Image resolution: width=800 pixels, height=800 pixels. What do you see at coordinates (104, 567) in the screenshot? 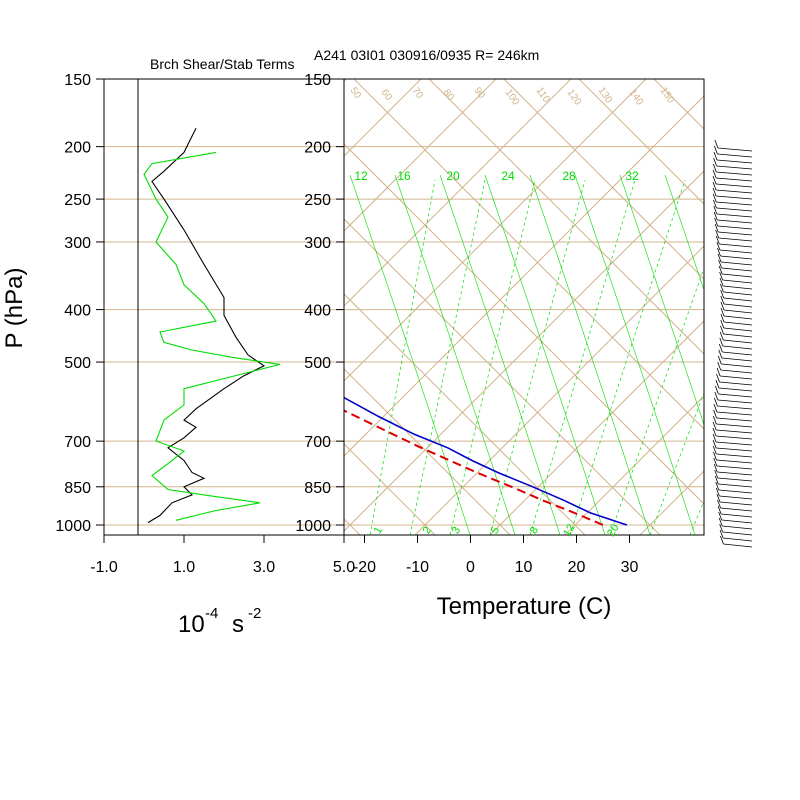
I see `left-x-tick-label: -1.0` at bounding box center [104, 567].